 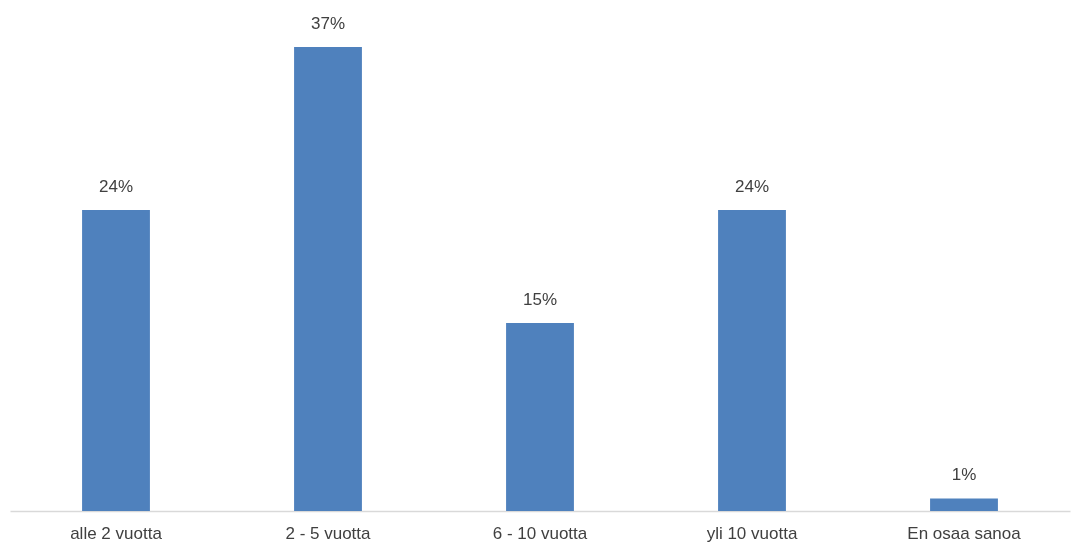 What do you see at coordinates (752, 533) in the screenshot?
I see `x-tick-label: yli 10 vuotta` at bounding box center [752, 533].